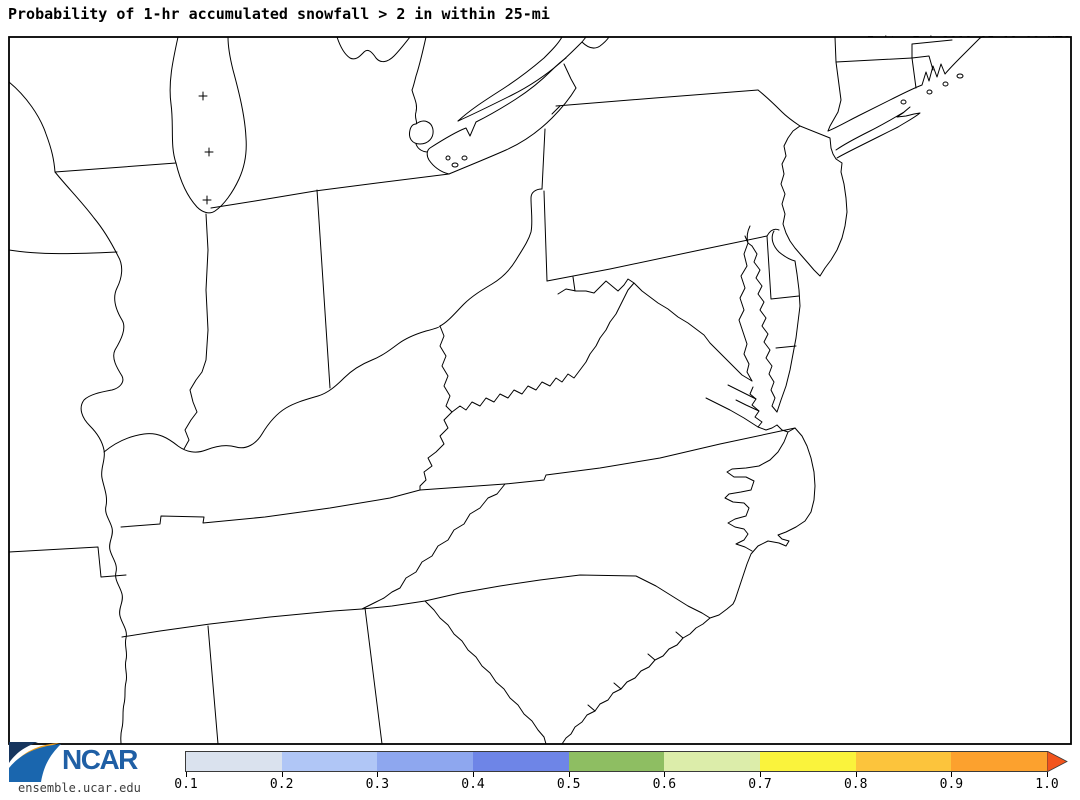 This screenshot has height=800, width=1080. Describe the element at coordinates (636, 681) in the screenshot. I see `south-carolina-coast` at that location.